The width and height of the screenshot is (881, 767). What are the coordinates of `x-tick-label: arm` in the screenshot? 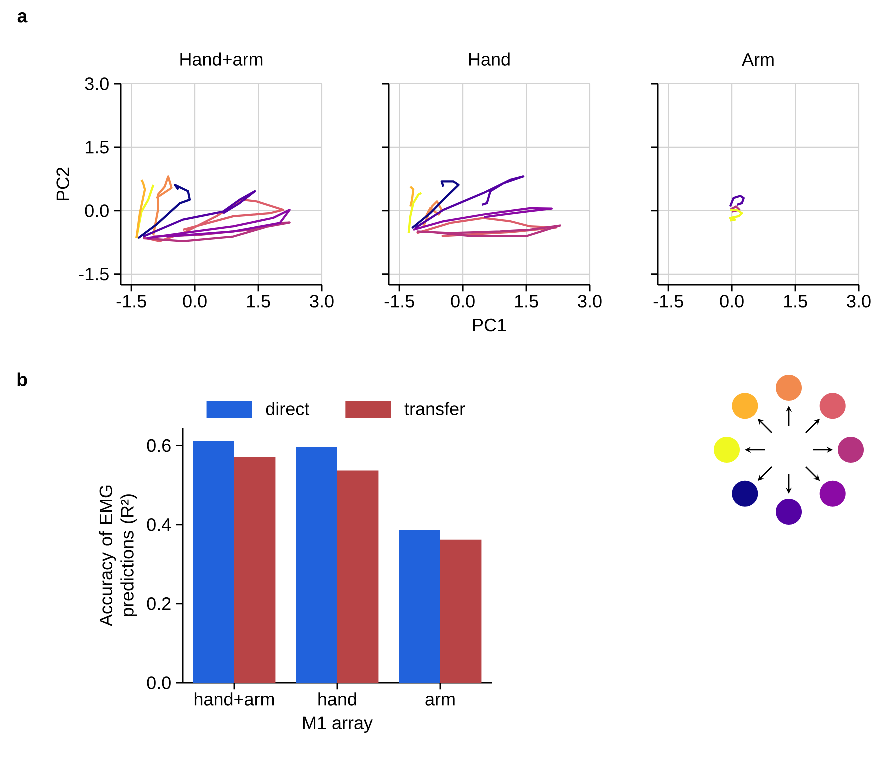 It's located at (440, 701).